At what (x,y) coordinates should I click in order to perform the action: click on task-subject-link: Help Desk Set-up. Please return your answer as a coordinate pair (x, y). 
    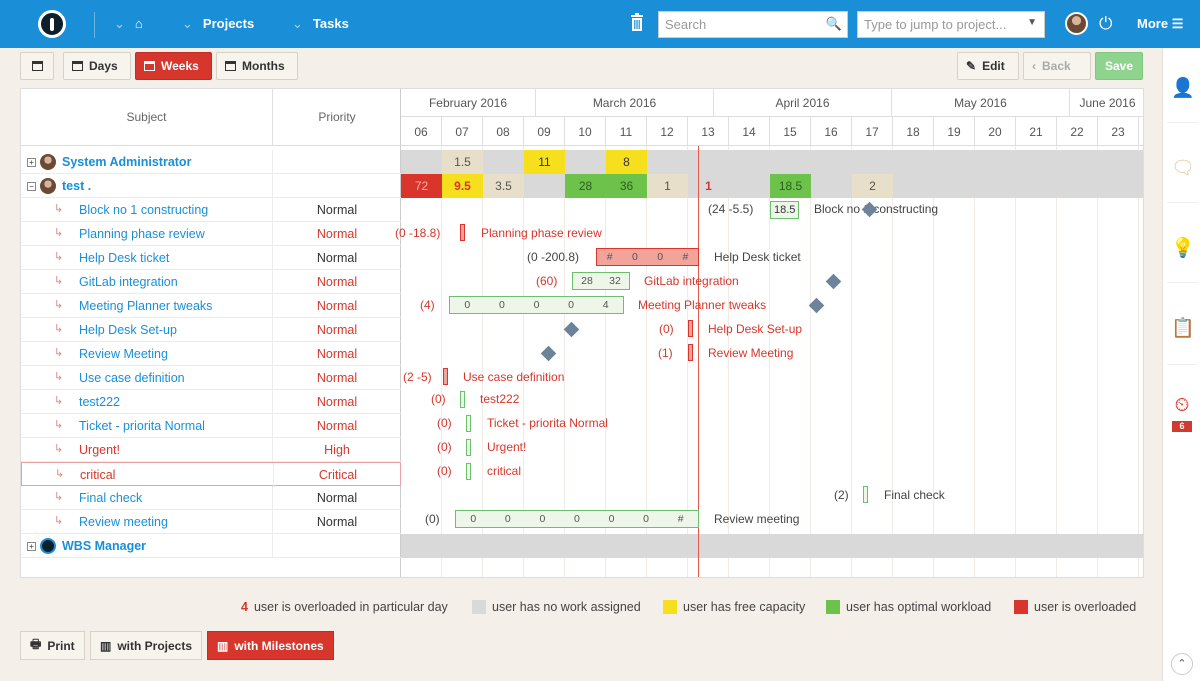
    Looking at the image, I should click on (128, 330).